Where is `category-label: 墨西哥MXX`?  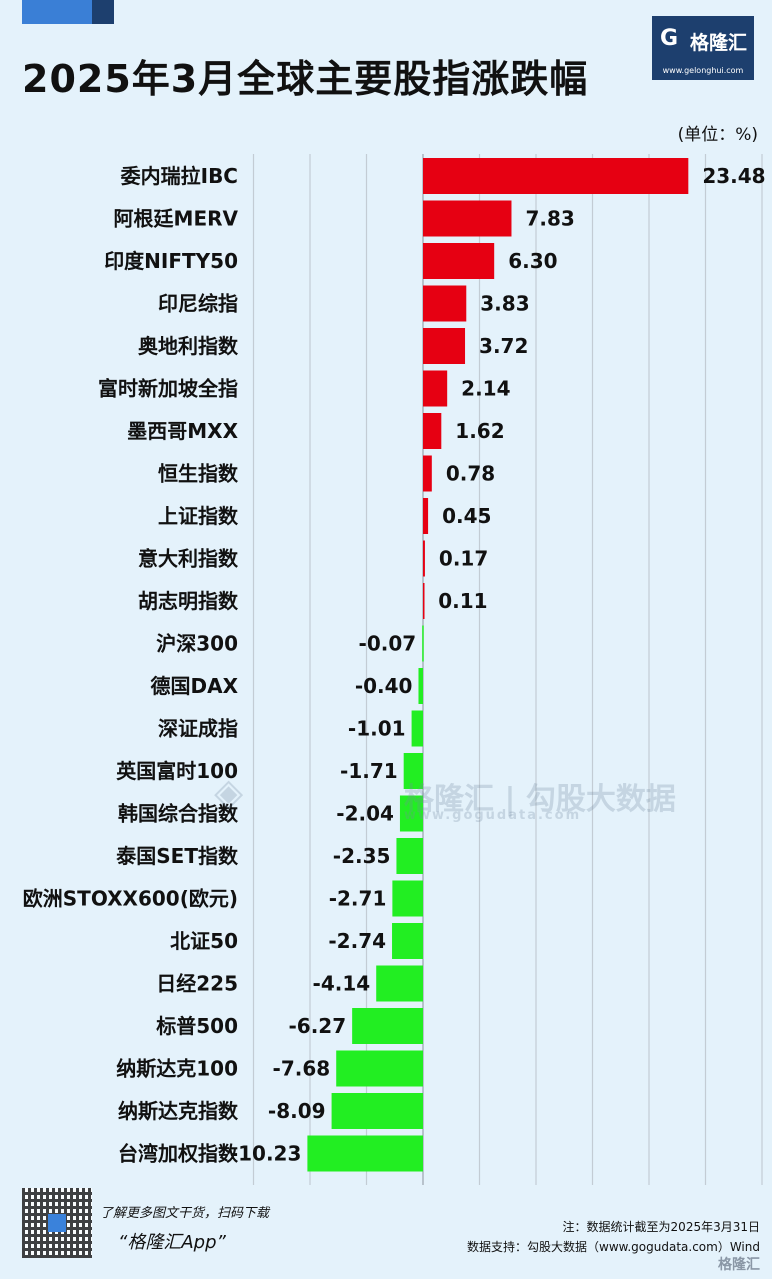
category-label: 墨西哥MXX is located at coordinates (182, 431).